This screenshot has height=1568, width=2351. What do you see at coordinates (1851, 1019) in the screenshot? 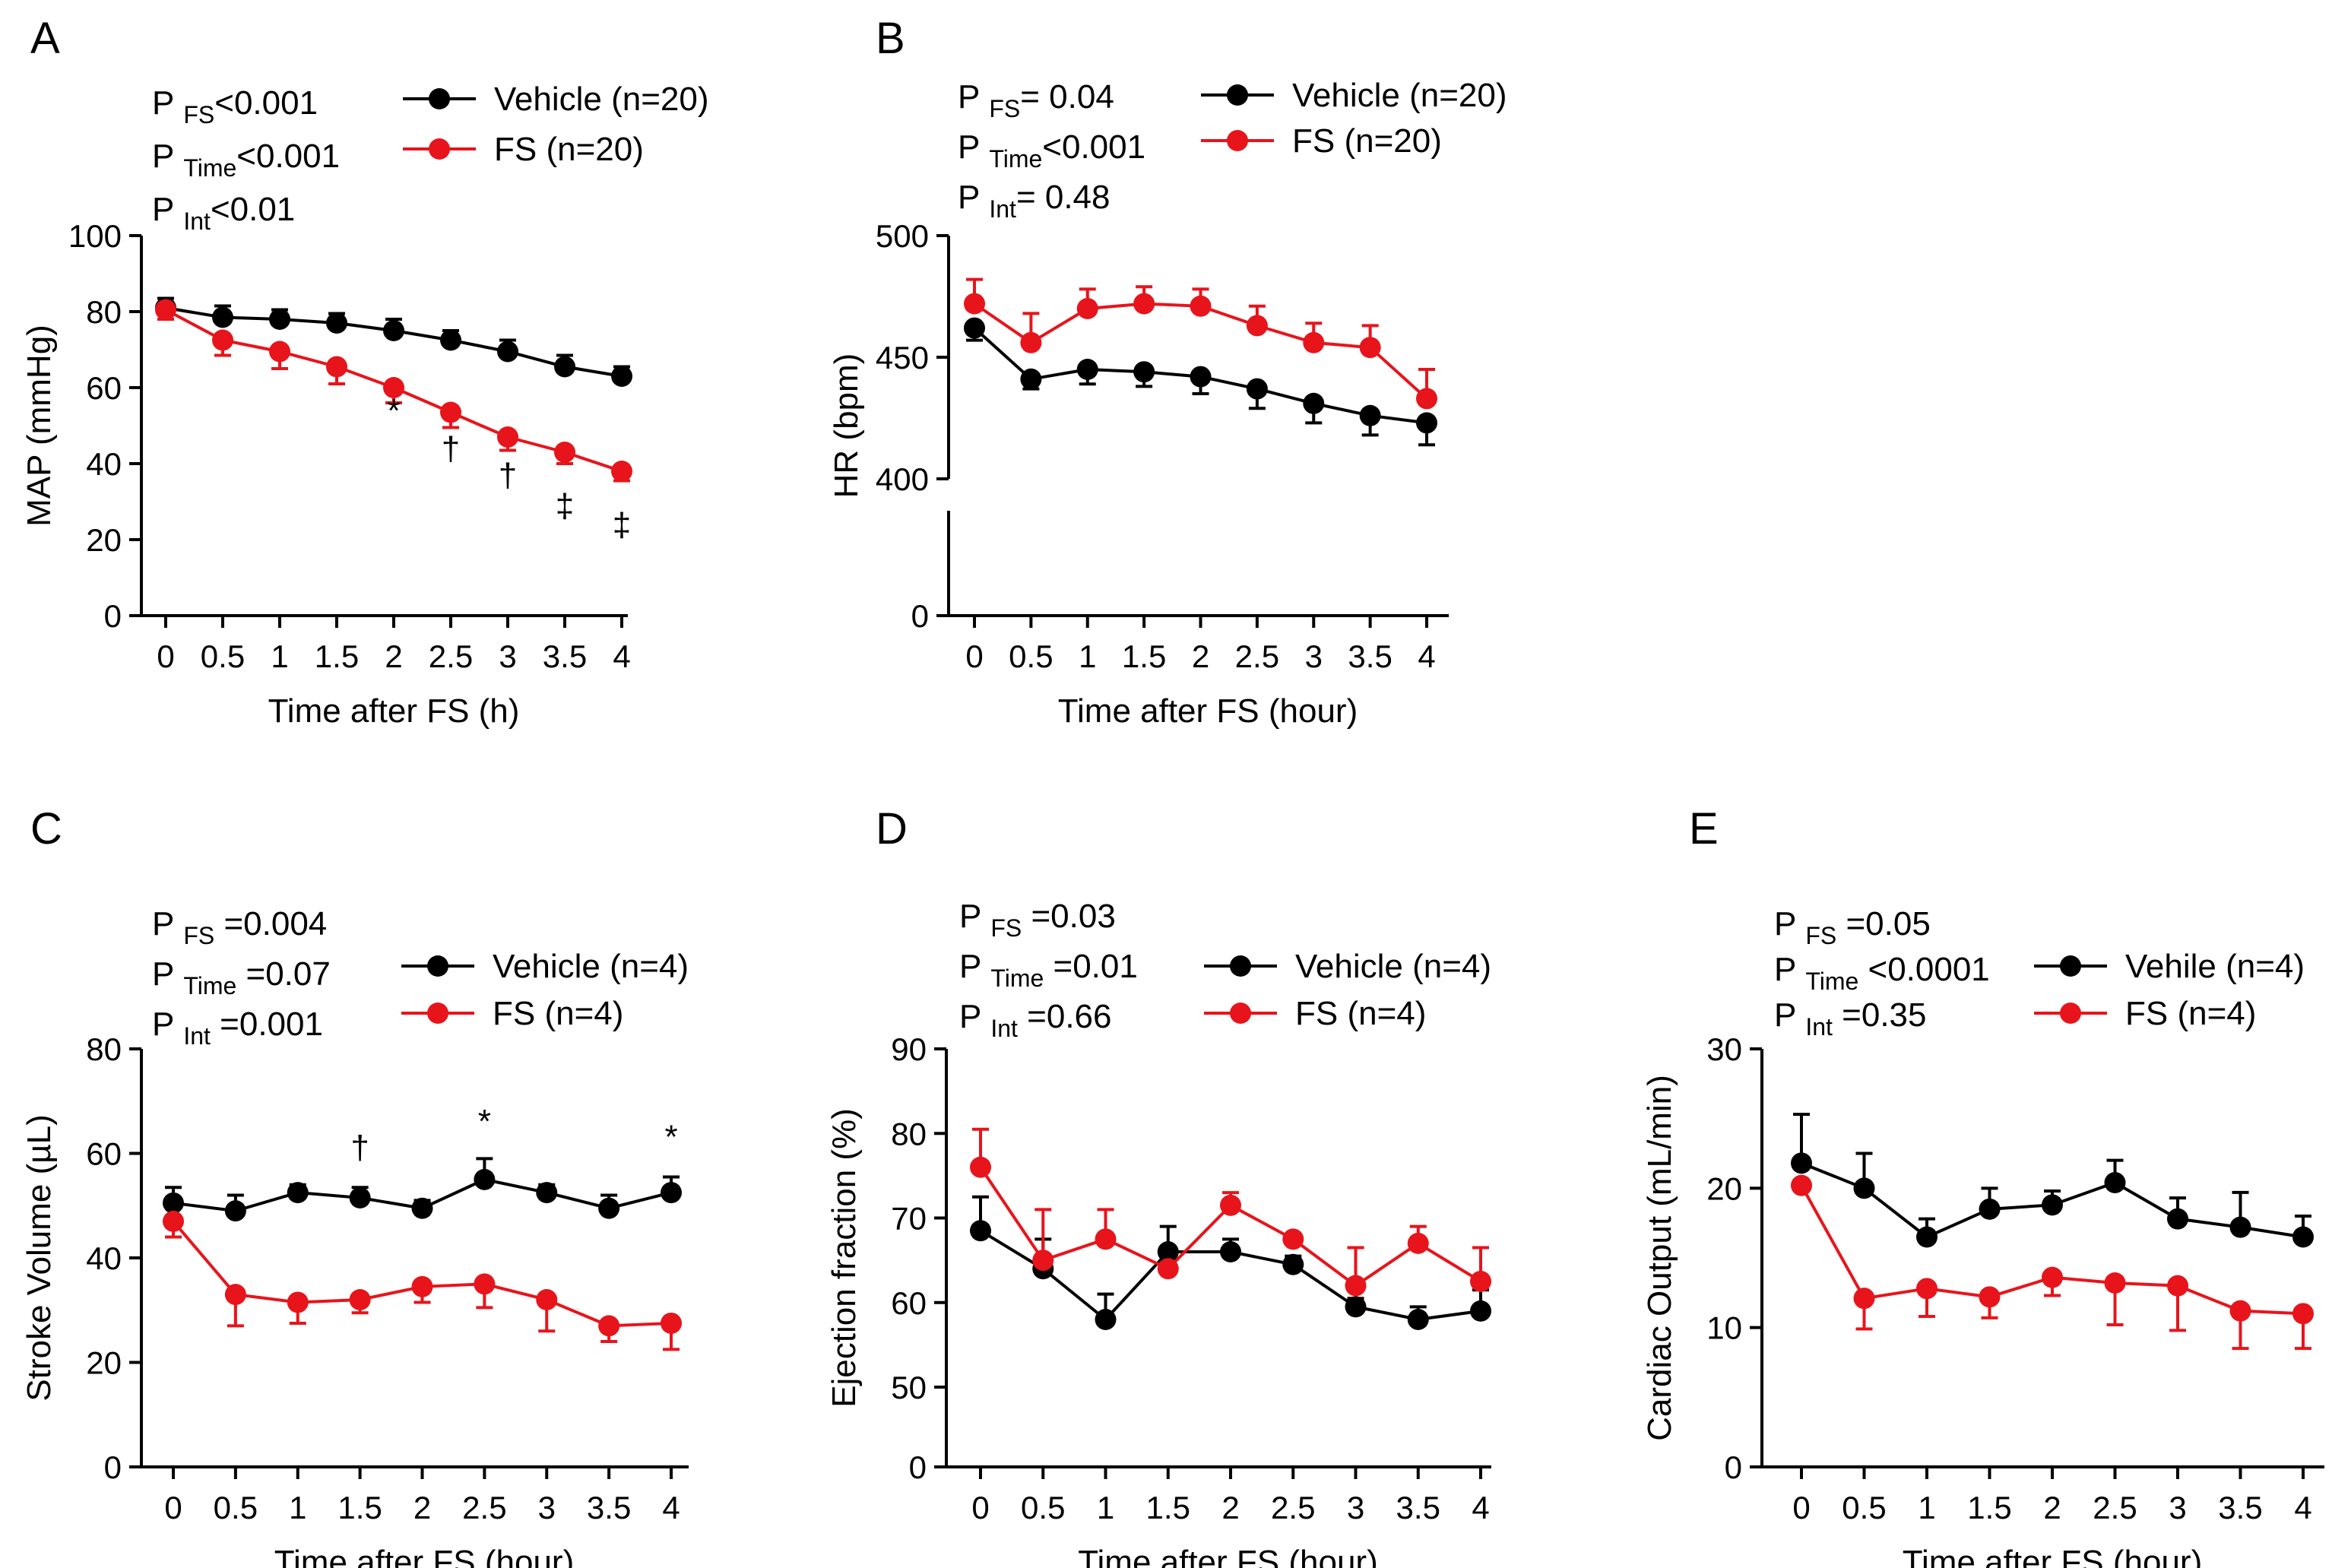
I see `p-value-line: P Int =0.35` at bounding box center [1851, 1019].